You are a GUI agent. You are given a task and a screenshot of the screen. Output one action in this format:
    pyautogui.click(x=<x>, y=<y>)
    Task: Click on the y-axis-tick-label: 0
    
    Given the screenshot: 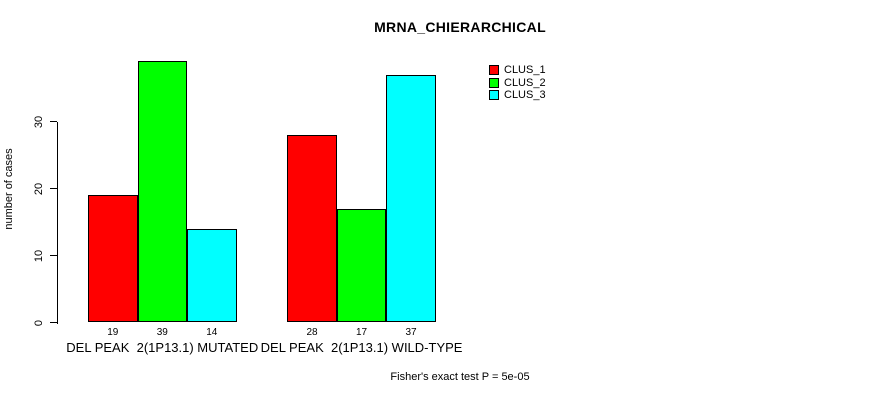 What is the action you would take?
    pyautogui.click(x=38, y=322)
    